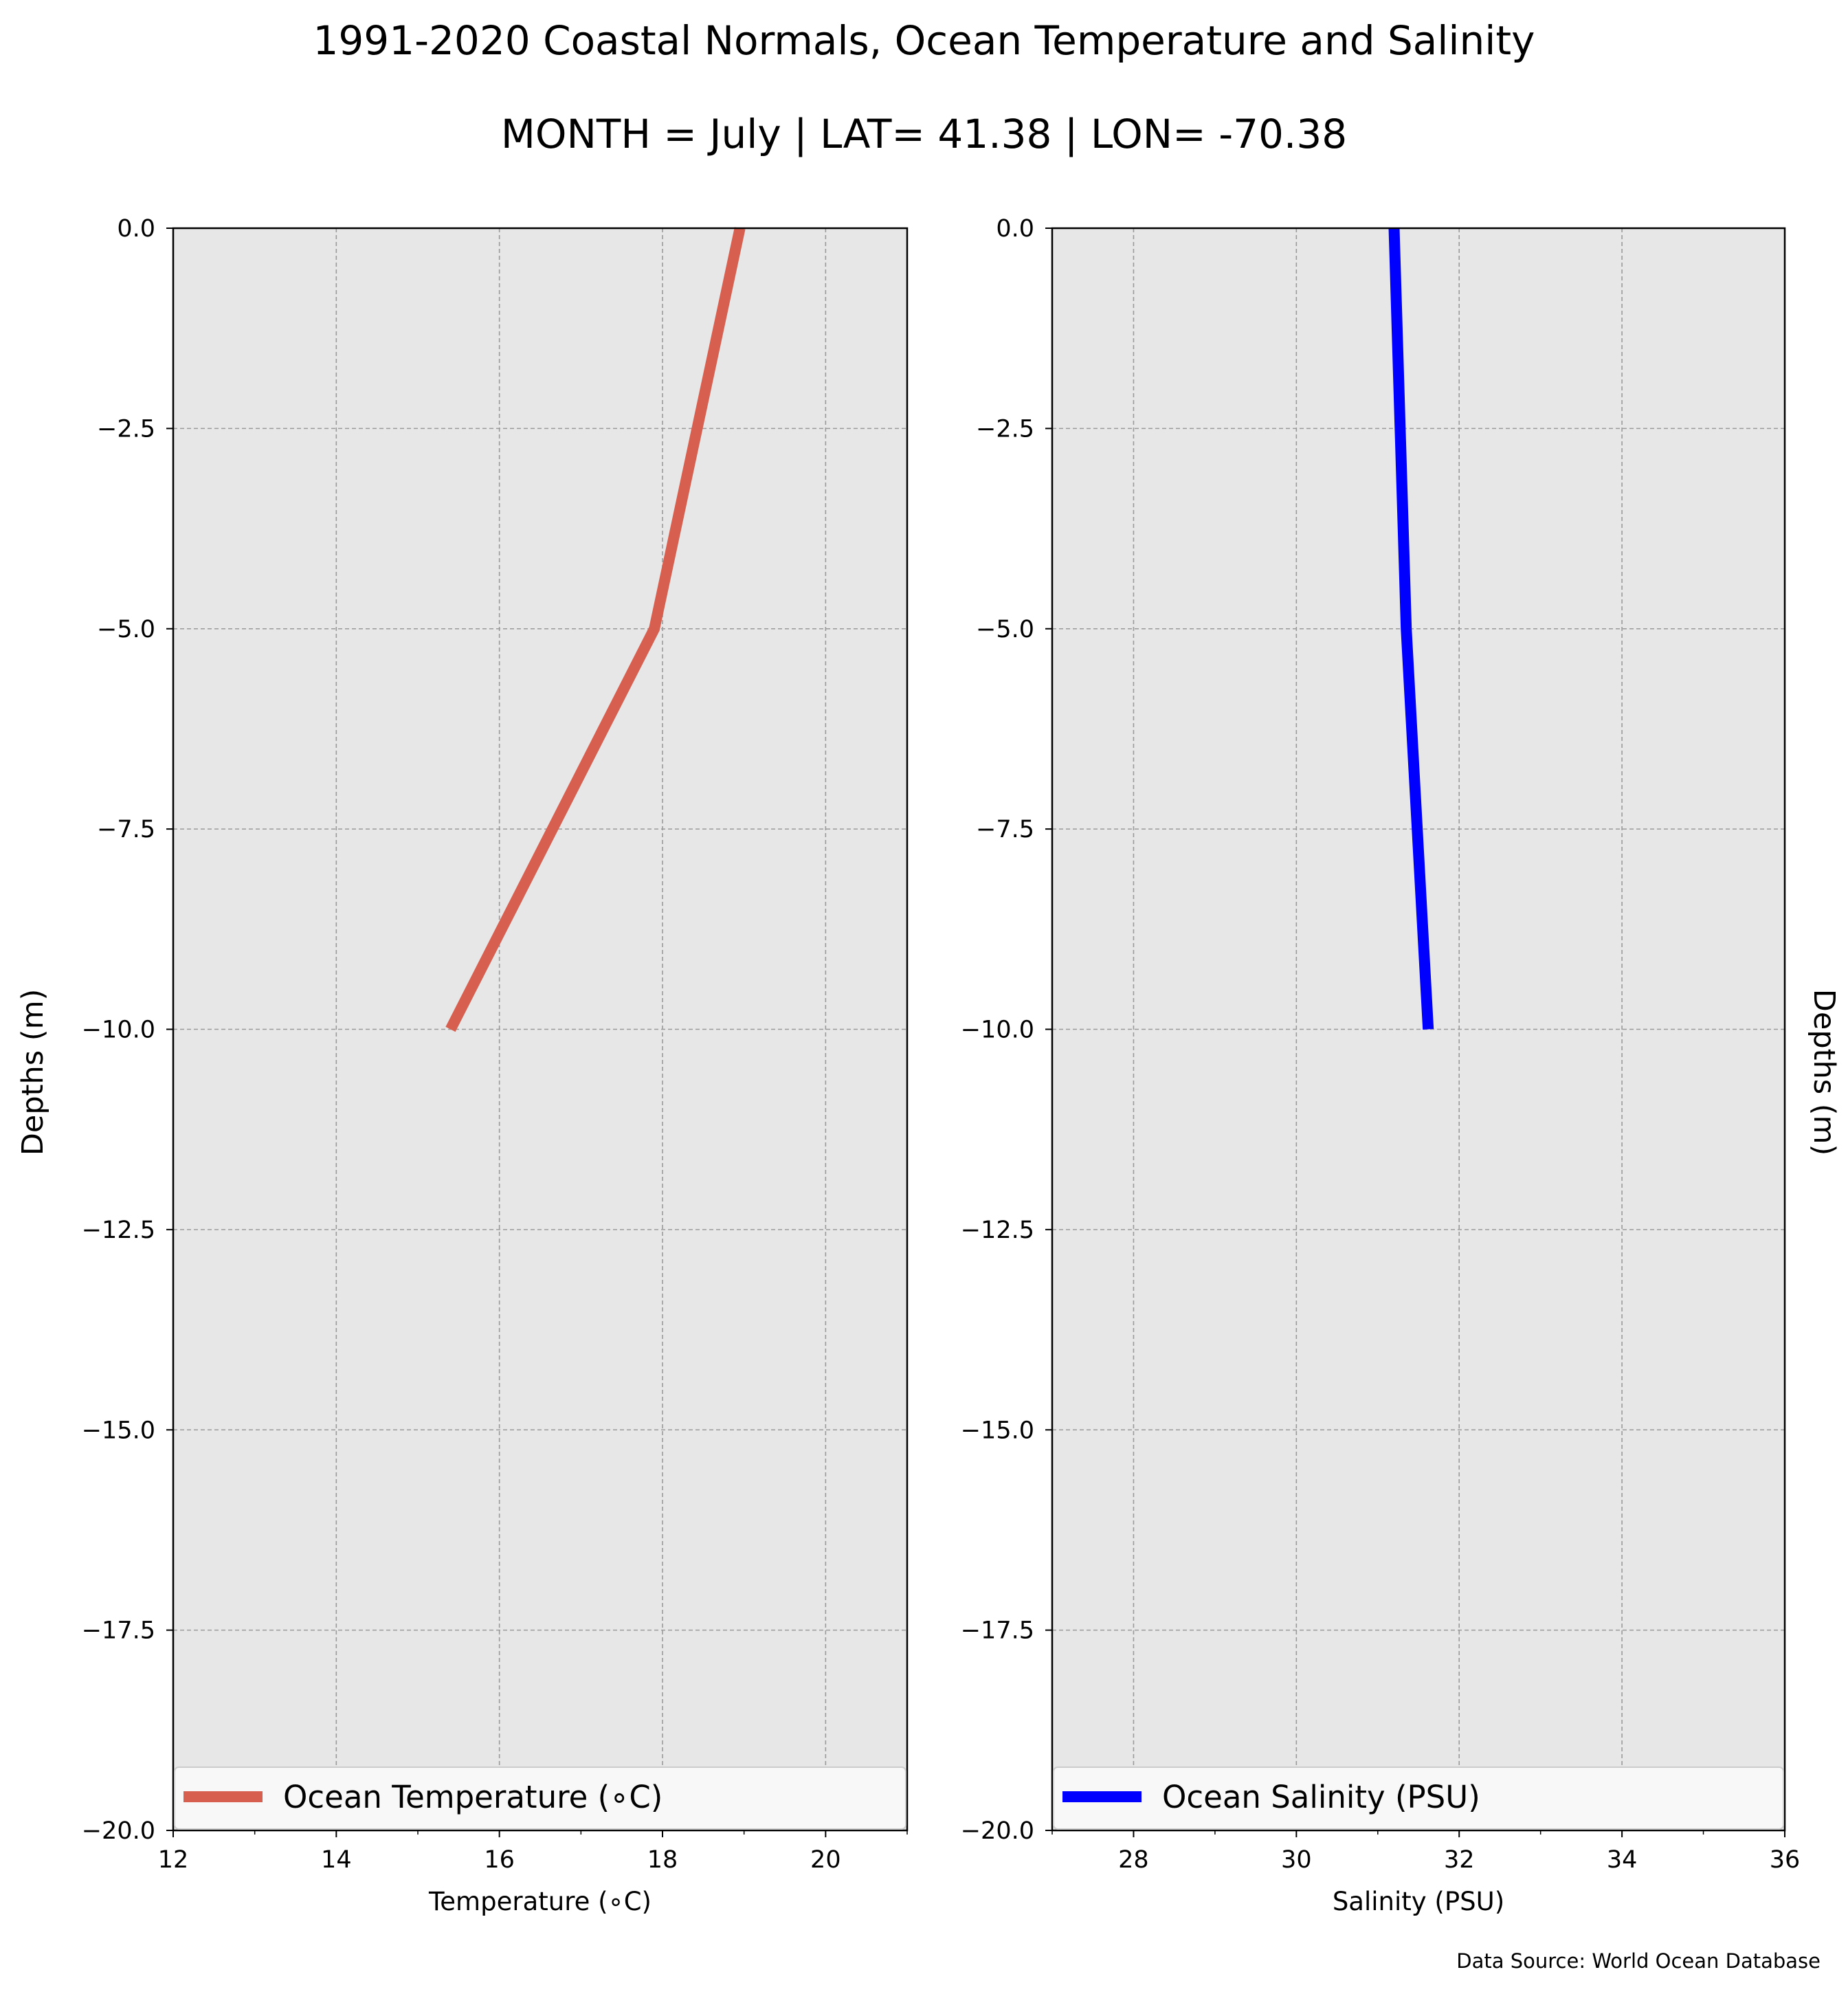 This screenshot has width=1848, height=1994. Describe the element at coordinates (924, 134) in the screenshot. I see `chart-subtitle: MONTH = July | LAT= 41.38 | LON= -70.38` at that location.